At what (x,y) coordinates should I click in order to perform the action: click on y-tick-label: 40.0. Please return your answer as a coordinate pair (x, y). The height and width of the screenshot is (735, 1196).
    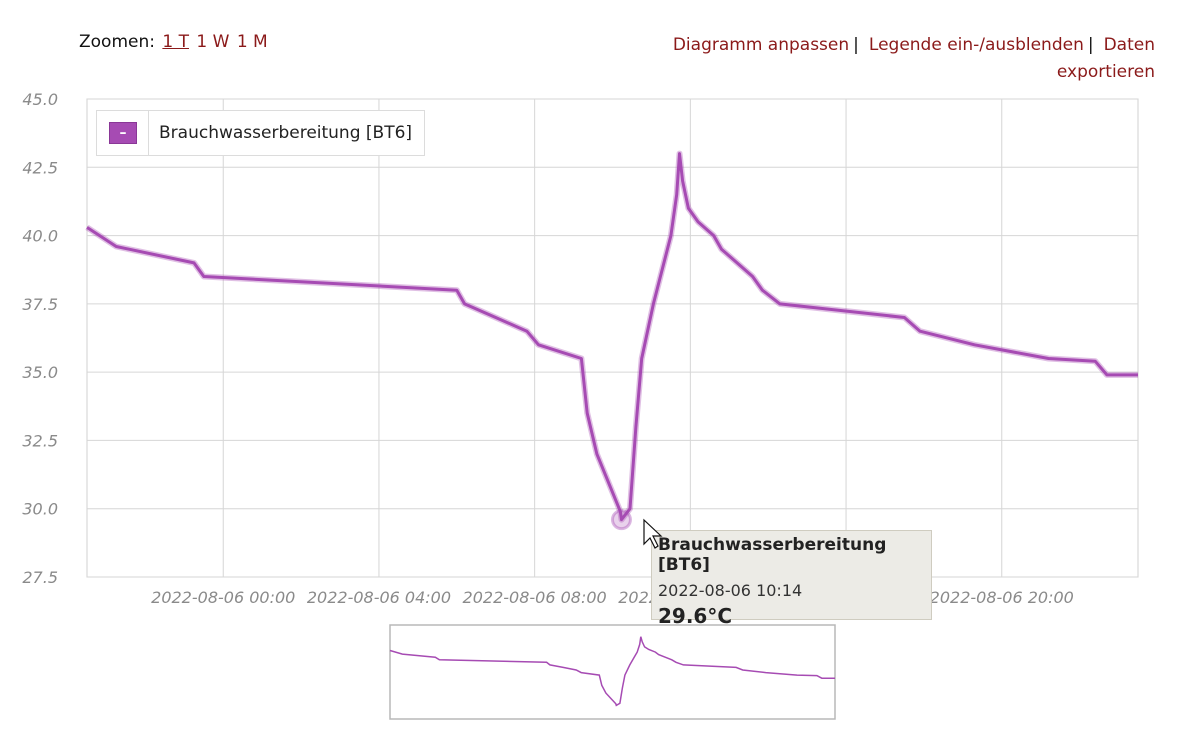
    Looking at the image, I should click on (40, 236).